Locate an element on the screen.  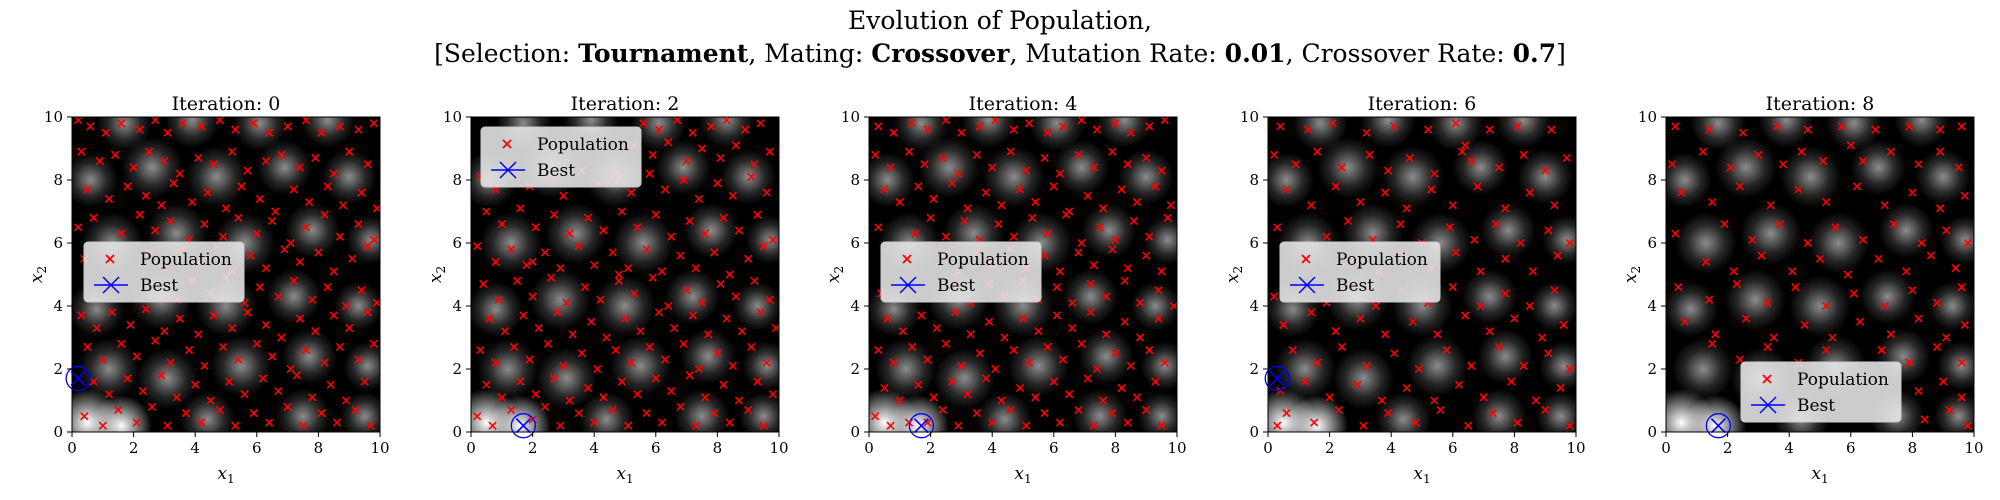
x-axis-label: x1 is located at coordinates (1819, 475).